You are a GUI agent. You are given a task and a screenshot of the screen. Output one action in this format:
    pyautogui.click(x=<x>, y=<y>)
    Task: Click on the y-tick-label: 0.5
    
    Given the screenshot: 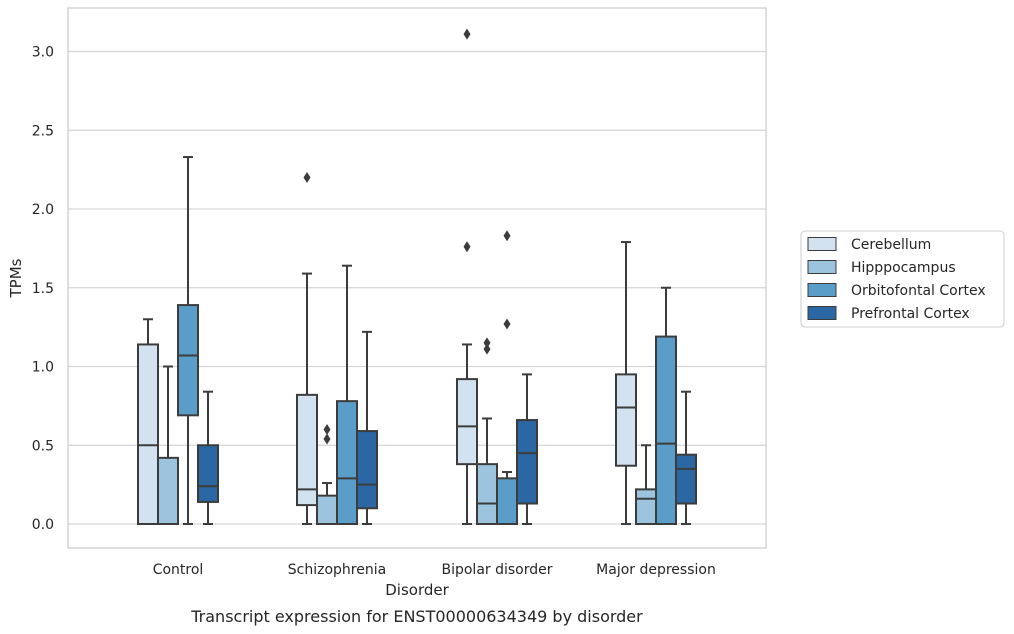 What is the action you would take?
    pyautogui.click(x=43, y=446)
    